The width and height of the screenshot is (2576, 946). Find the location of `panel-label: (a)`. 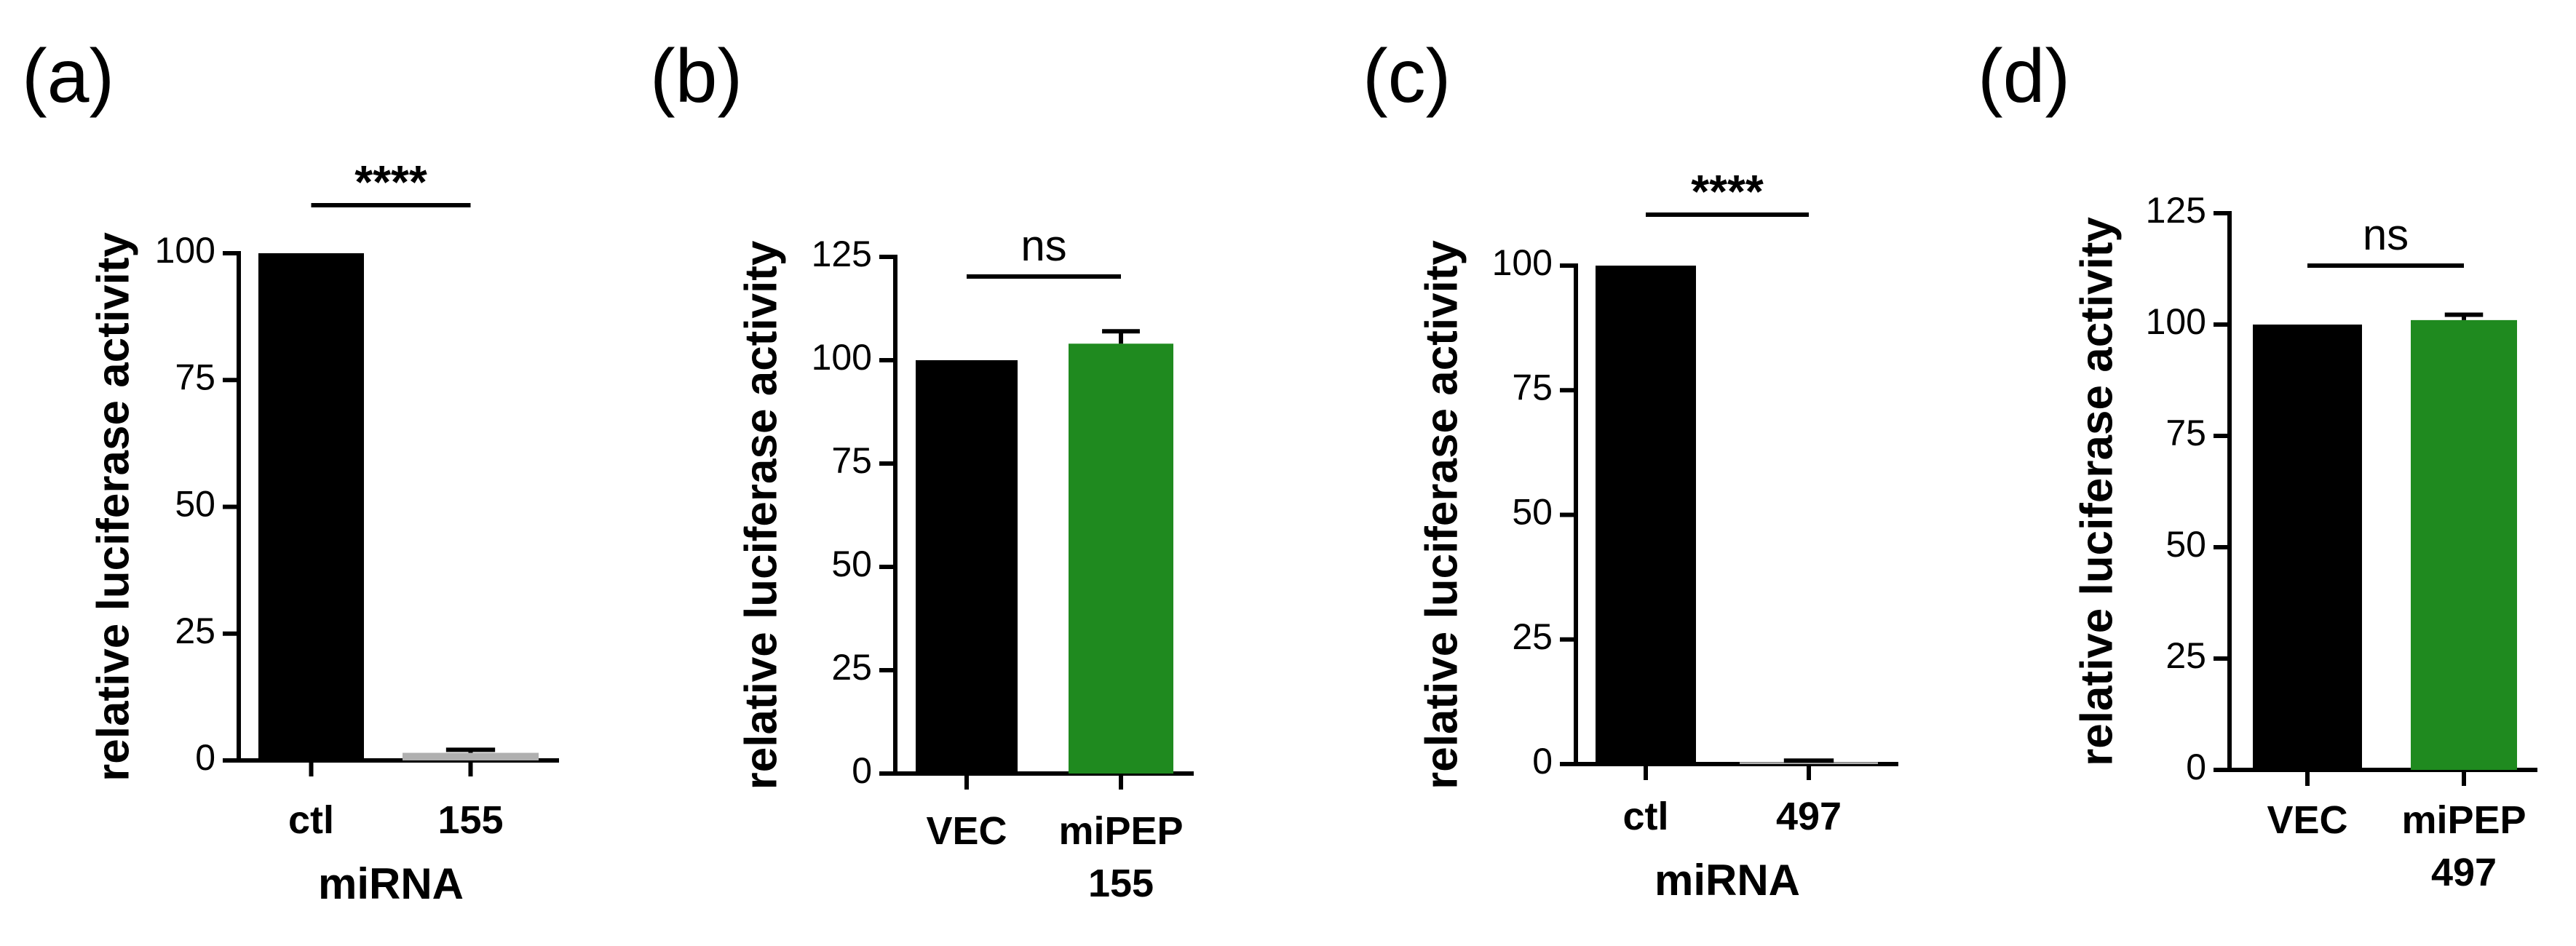

panel-label: (a) is located at coordinates (68, 76).